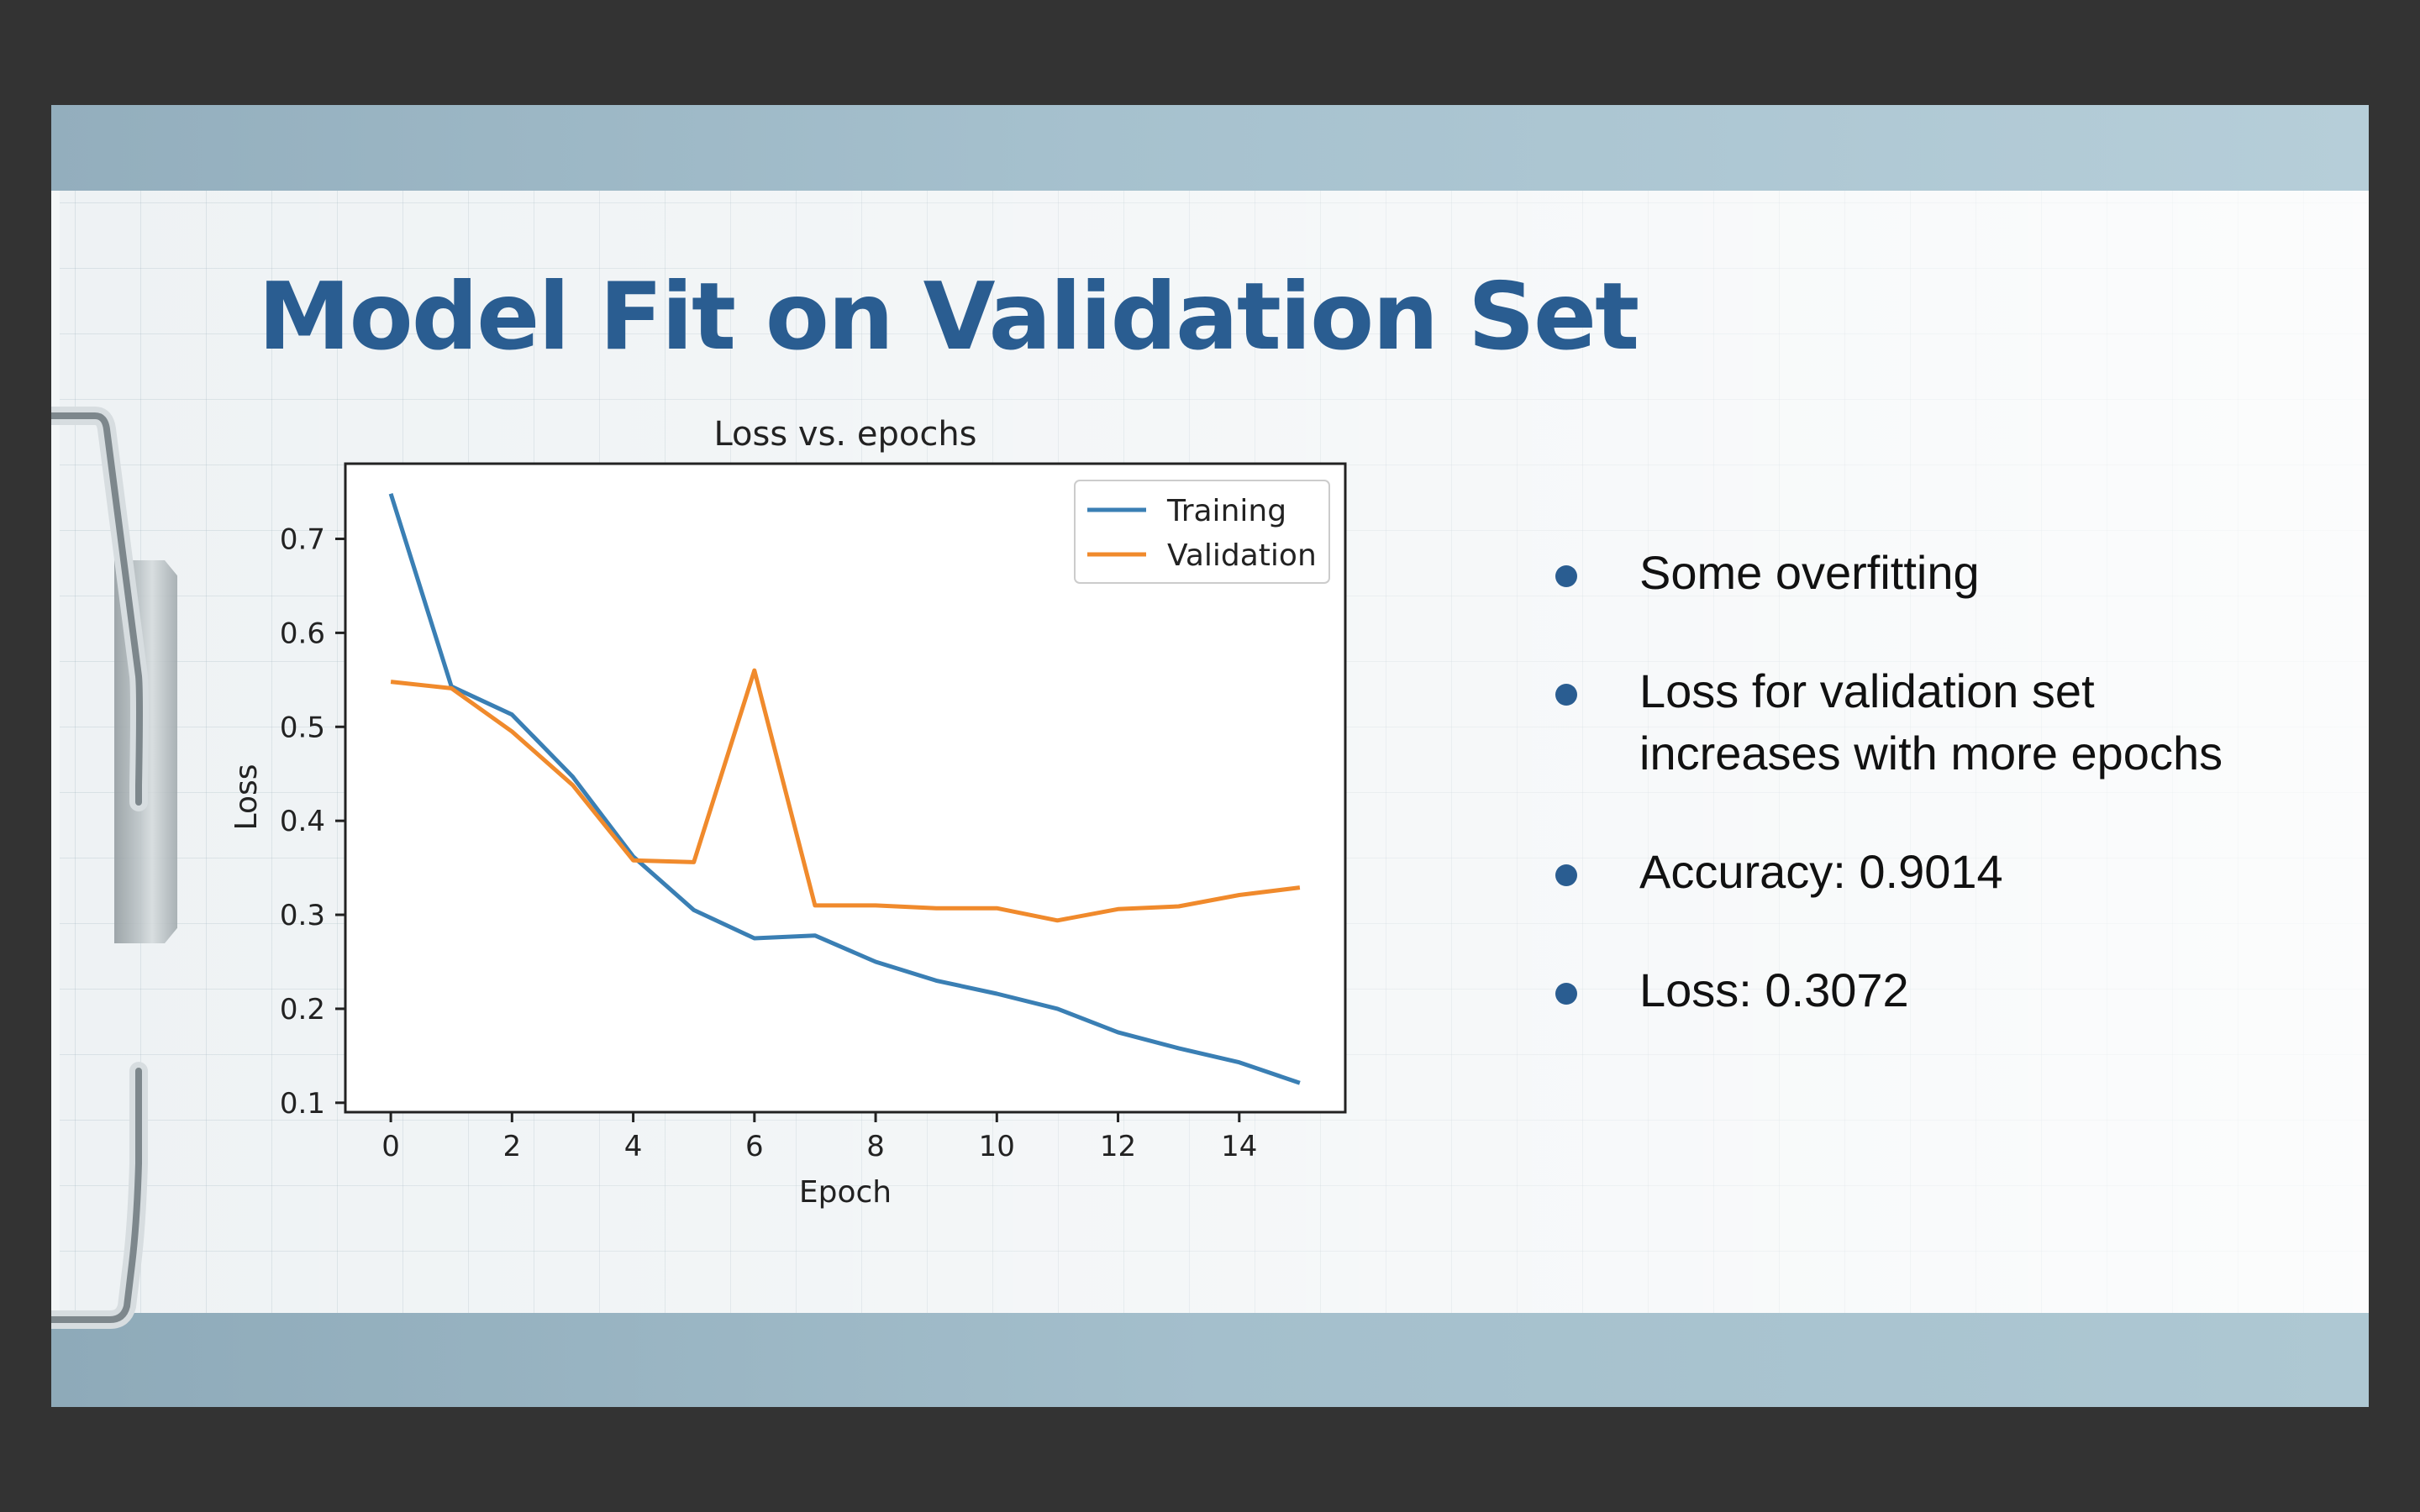 The image size is (2420, 1512). I want to click on y-tick-label: 0.5, so click(302, 727).